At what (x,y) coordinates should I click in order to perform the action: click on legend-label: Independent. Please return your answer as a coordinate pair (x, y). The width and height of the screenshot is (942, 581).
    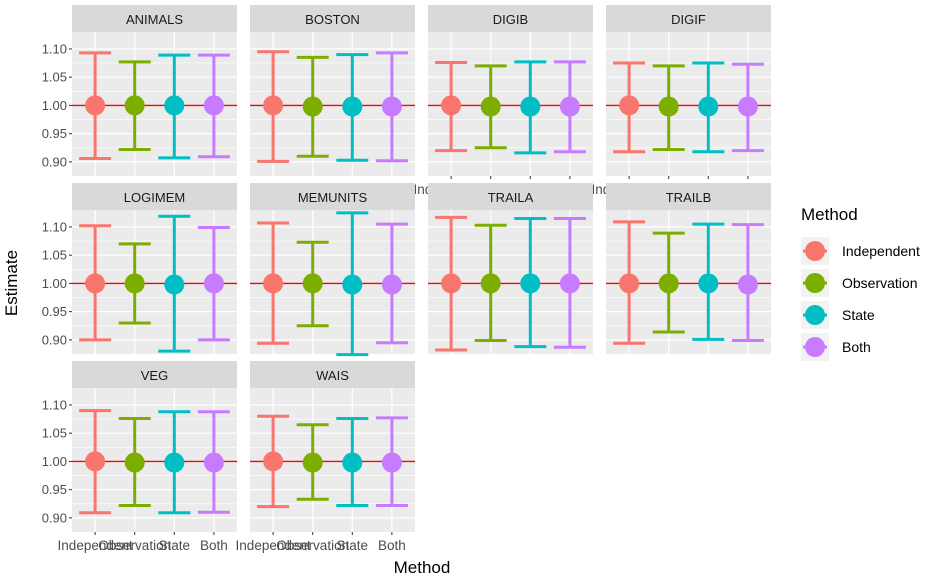
    Looking at the image, I should click on (881, 251).